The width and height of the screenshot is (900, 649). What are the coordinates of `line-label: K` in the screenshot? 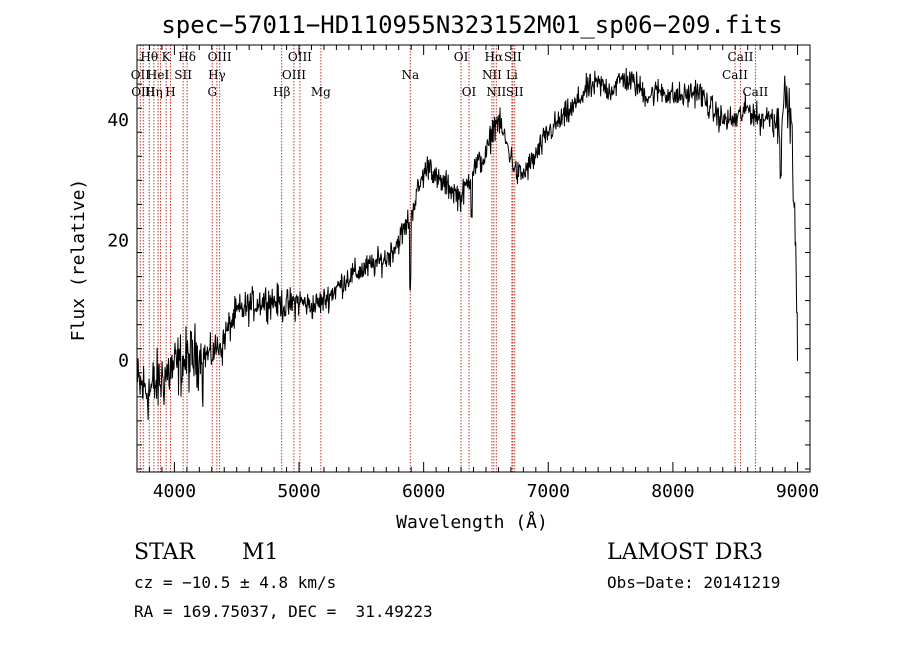 It's located at (167, 57).